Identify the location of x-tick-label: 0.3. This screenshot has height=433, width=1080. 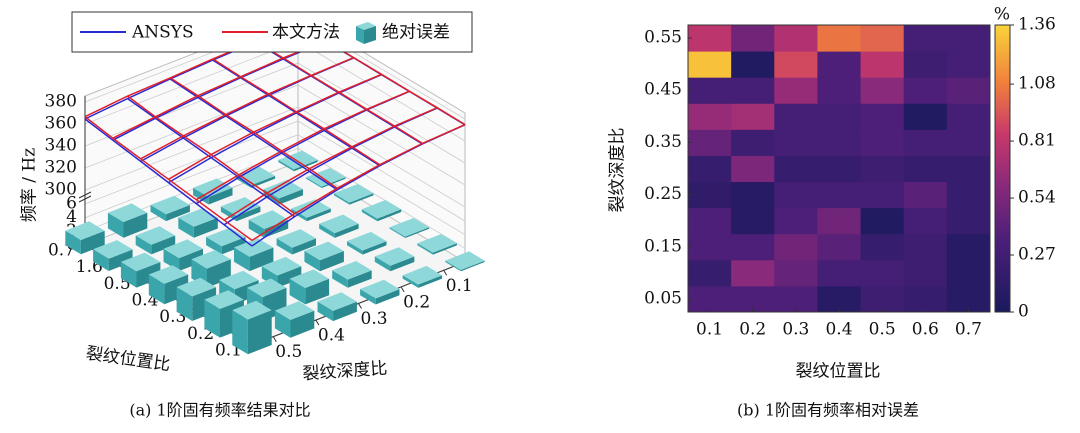
(795, 330).